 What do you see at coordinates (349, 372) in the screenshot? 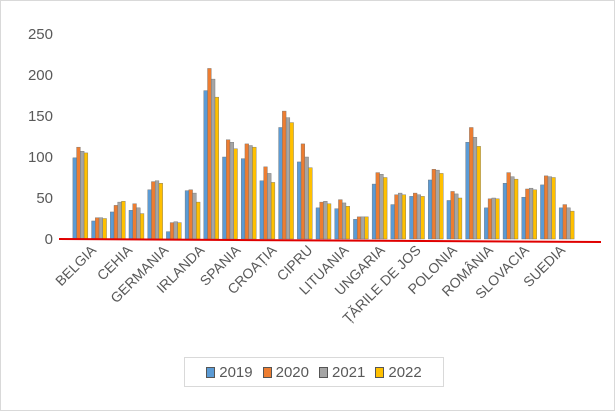
I see `legend-label-2021: 2021` at bounding box center [349, 372].